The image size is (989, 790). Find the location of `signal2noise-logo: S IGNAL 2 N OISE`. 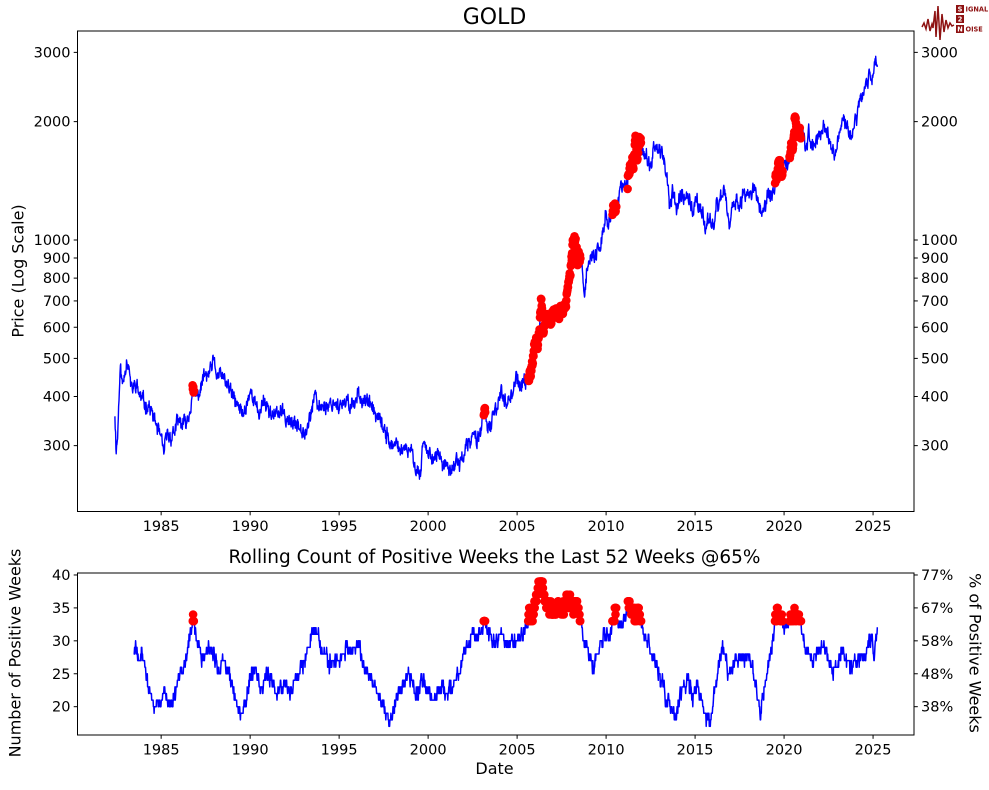

signal2noise-logo: S IGNAL 2 N OISE is located at coordinates (955, 23).